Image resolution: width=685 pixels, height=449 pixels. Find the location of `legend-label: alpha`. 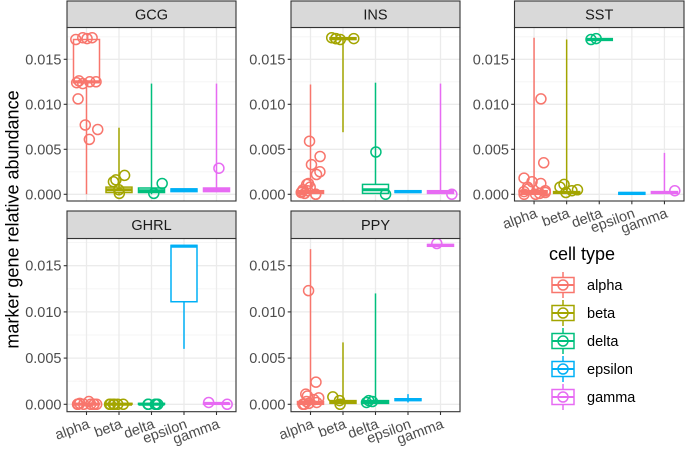

legend-label: alpha is located at coordinates (605, 286).